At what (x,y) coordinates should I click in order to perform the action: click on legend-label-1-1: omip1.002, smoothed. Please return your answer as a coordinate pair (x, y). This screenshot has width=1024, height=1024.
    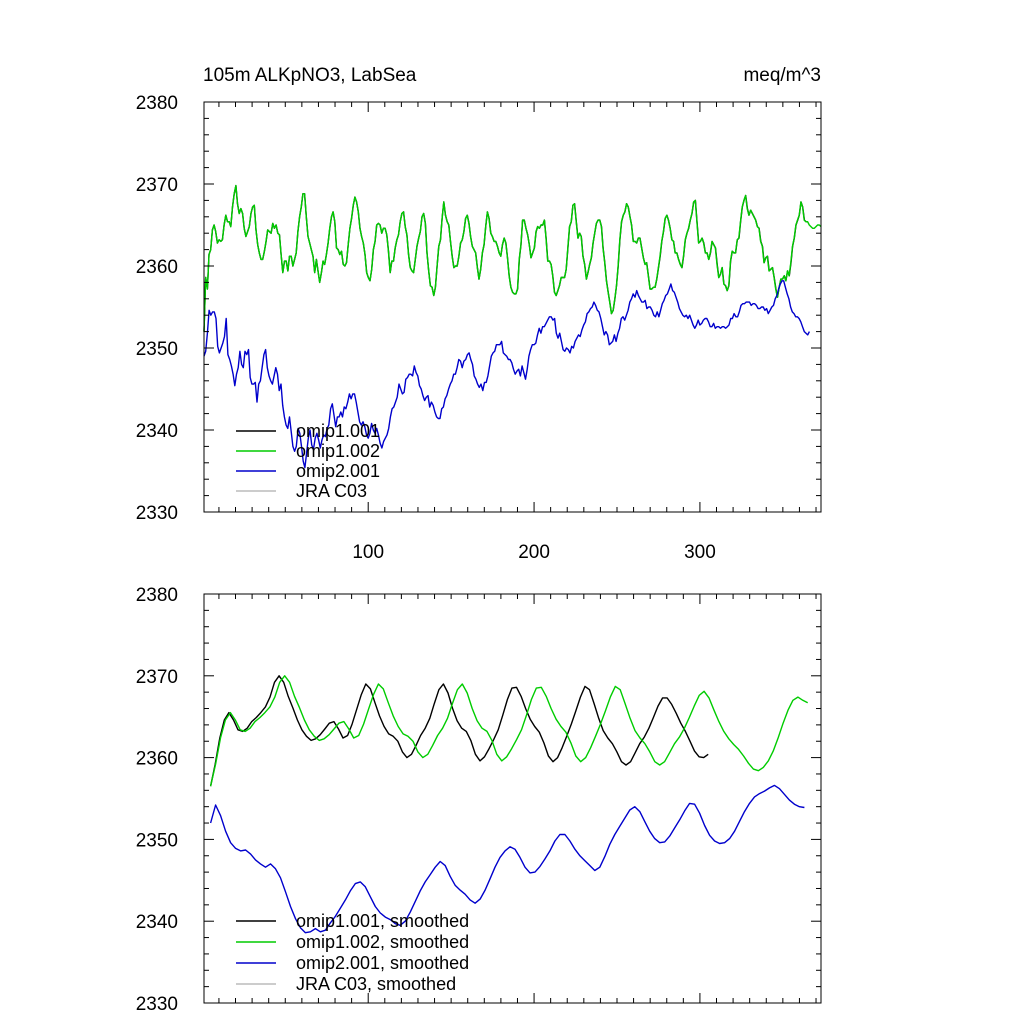
    Looking at the image, I should click on (382, 942).